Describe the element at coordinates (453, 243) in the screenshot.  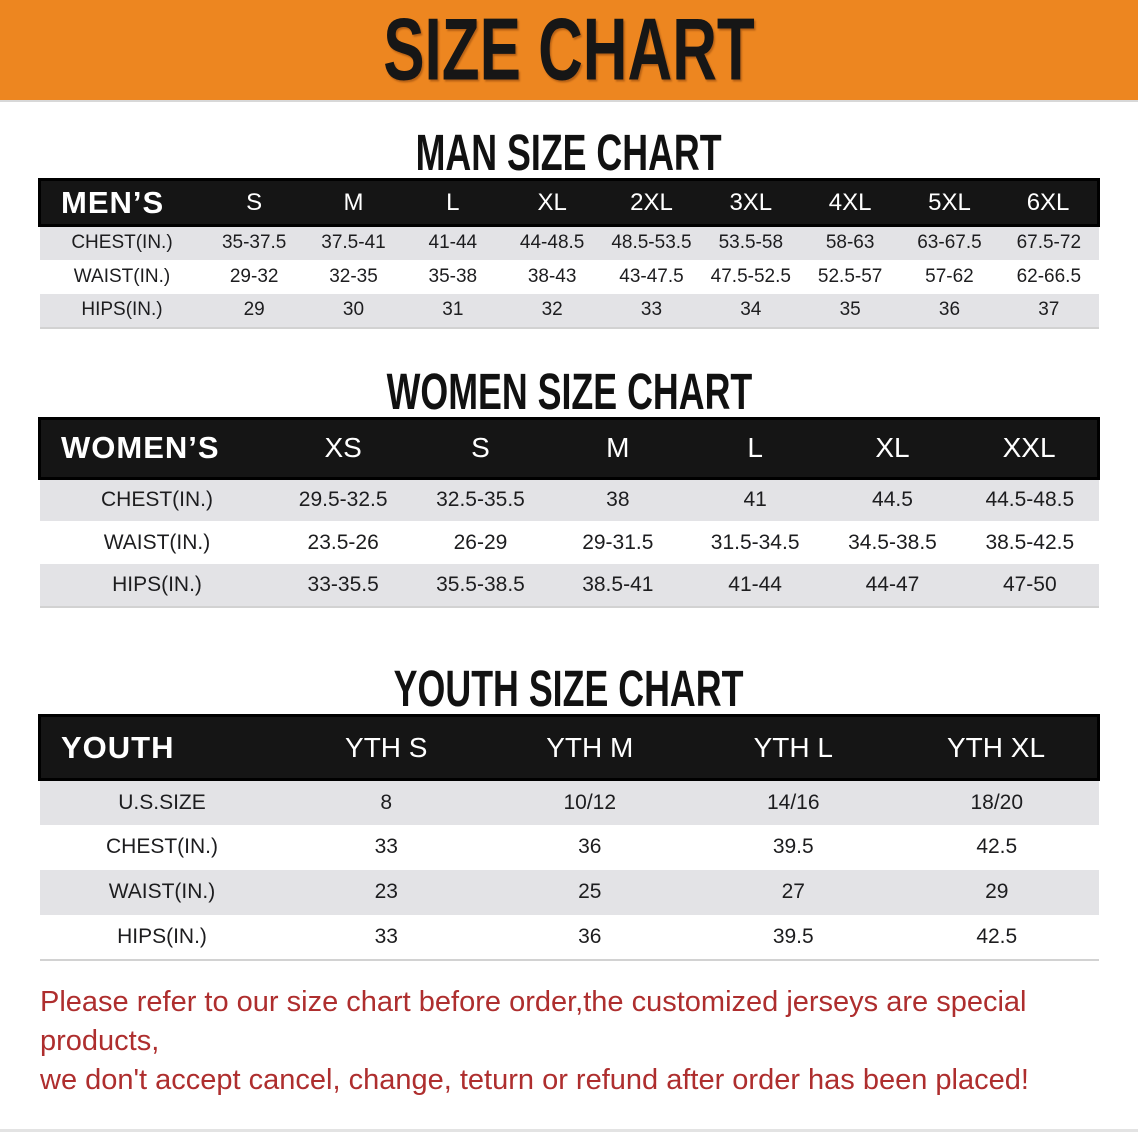
I see `measurement-value: 41-44` at that location.